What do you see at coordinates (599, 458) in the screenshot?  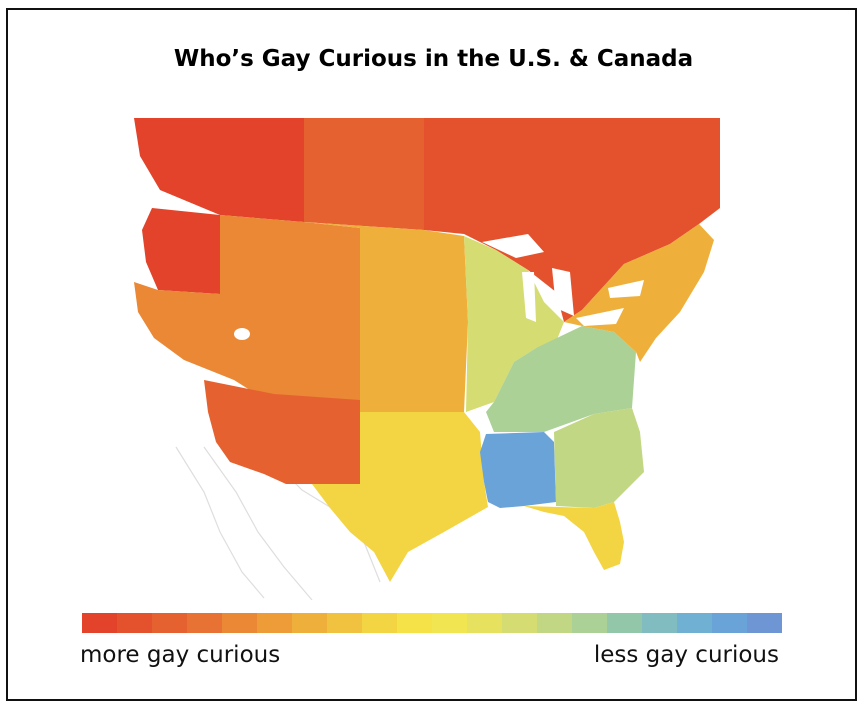 I see `region-southeast` at bounding box center [599, 458].